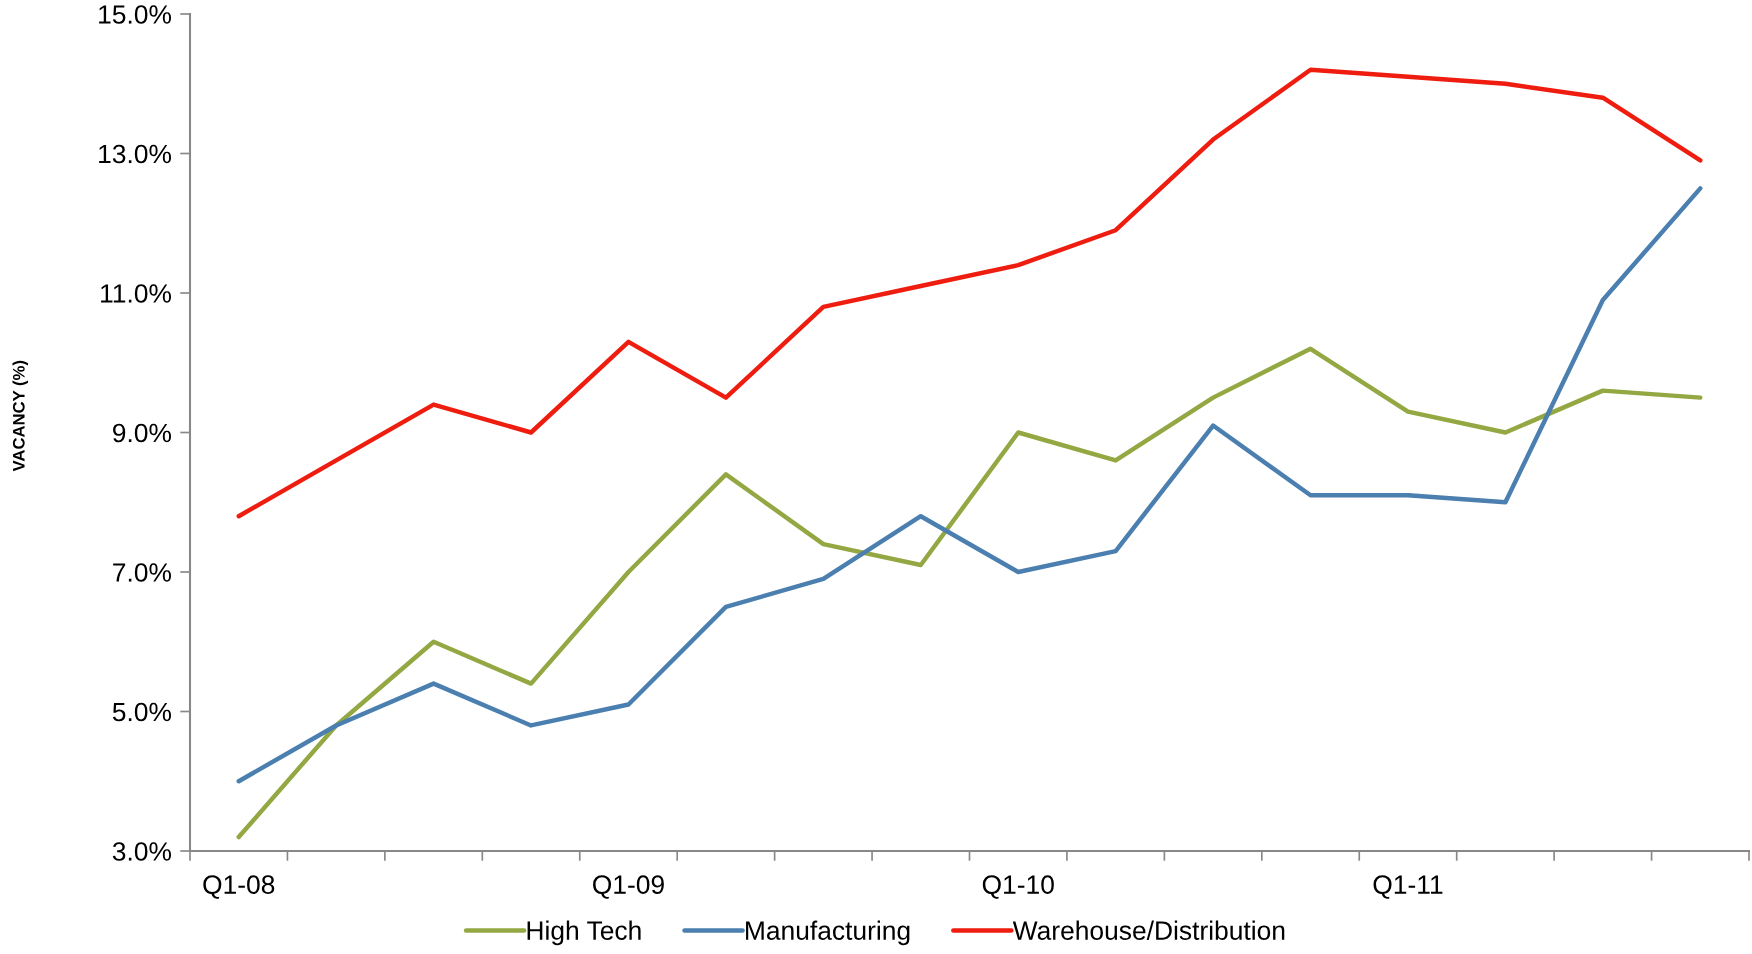  I want to click on y-tick-label: 9.0%, so click(142, 433).